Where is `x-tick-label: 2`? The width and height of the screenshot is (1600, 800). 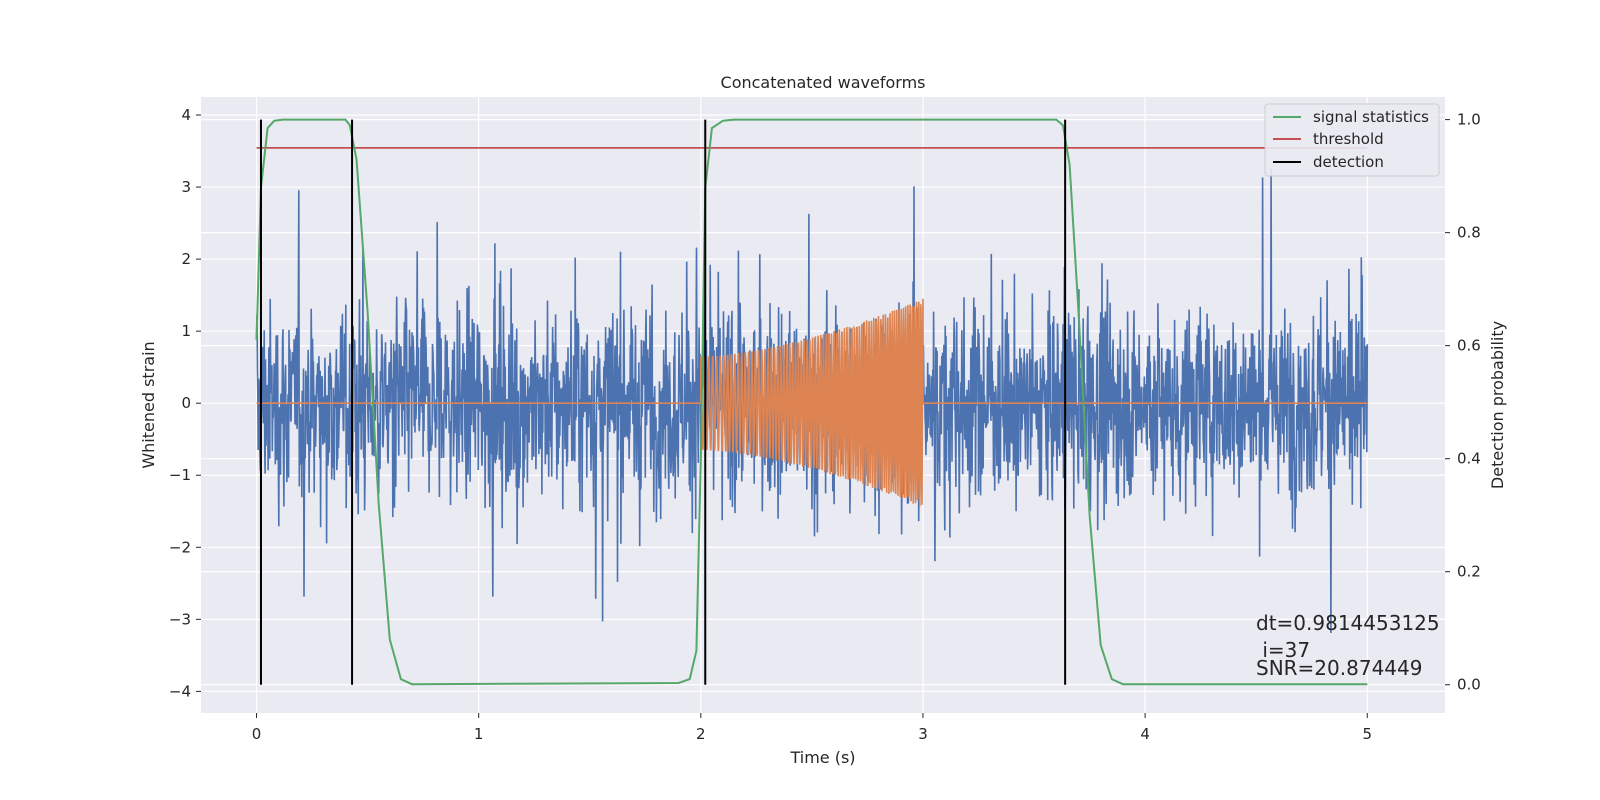 x-tick-label: 2 is located at coordinates (701, 734).